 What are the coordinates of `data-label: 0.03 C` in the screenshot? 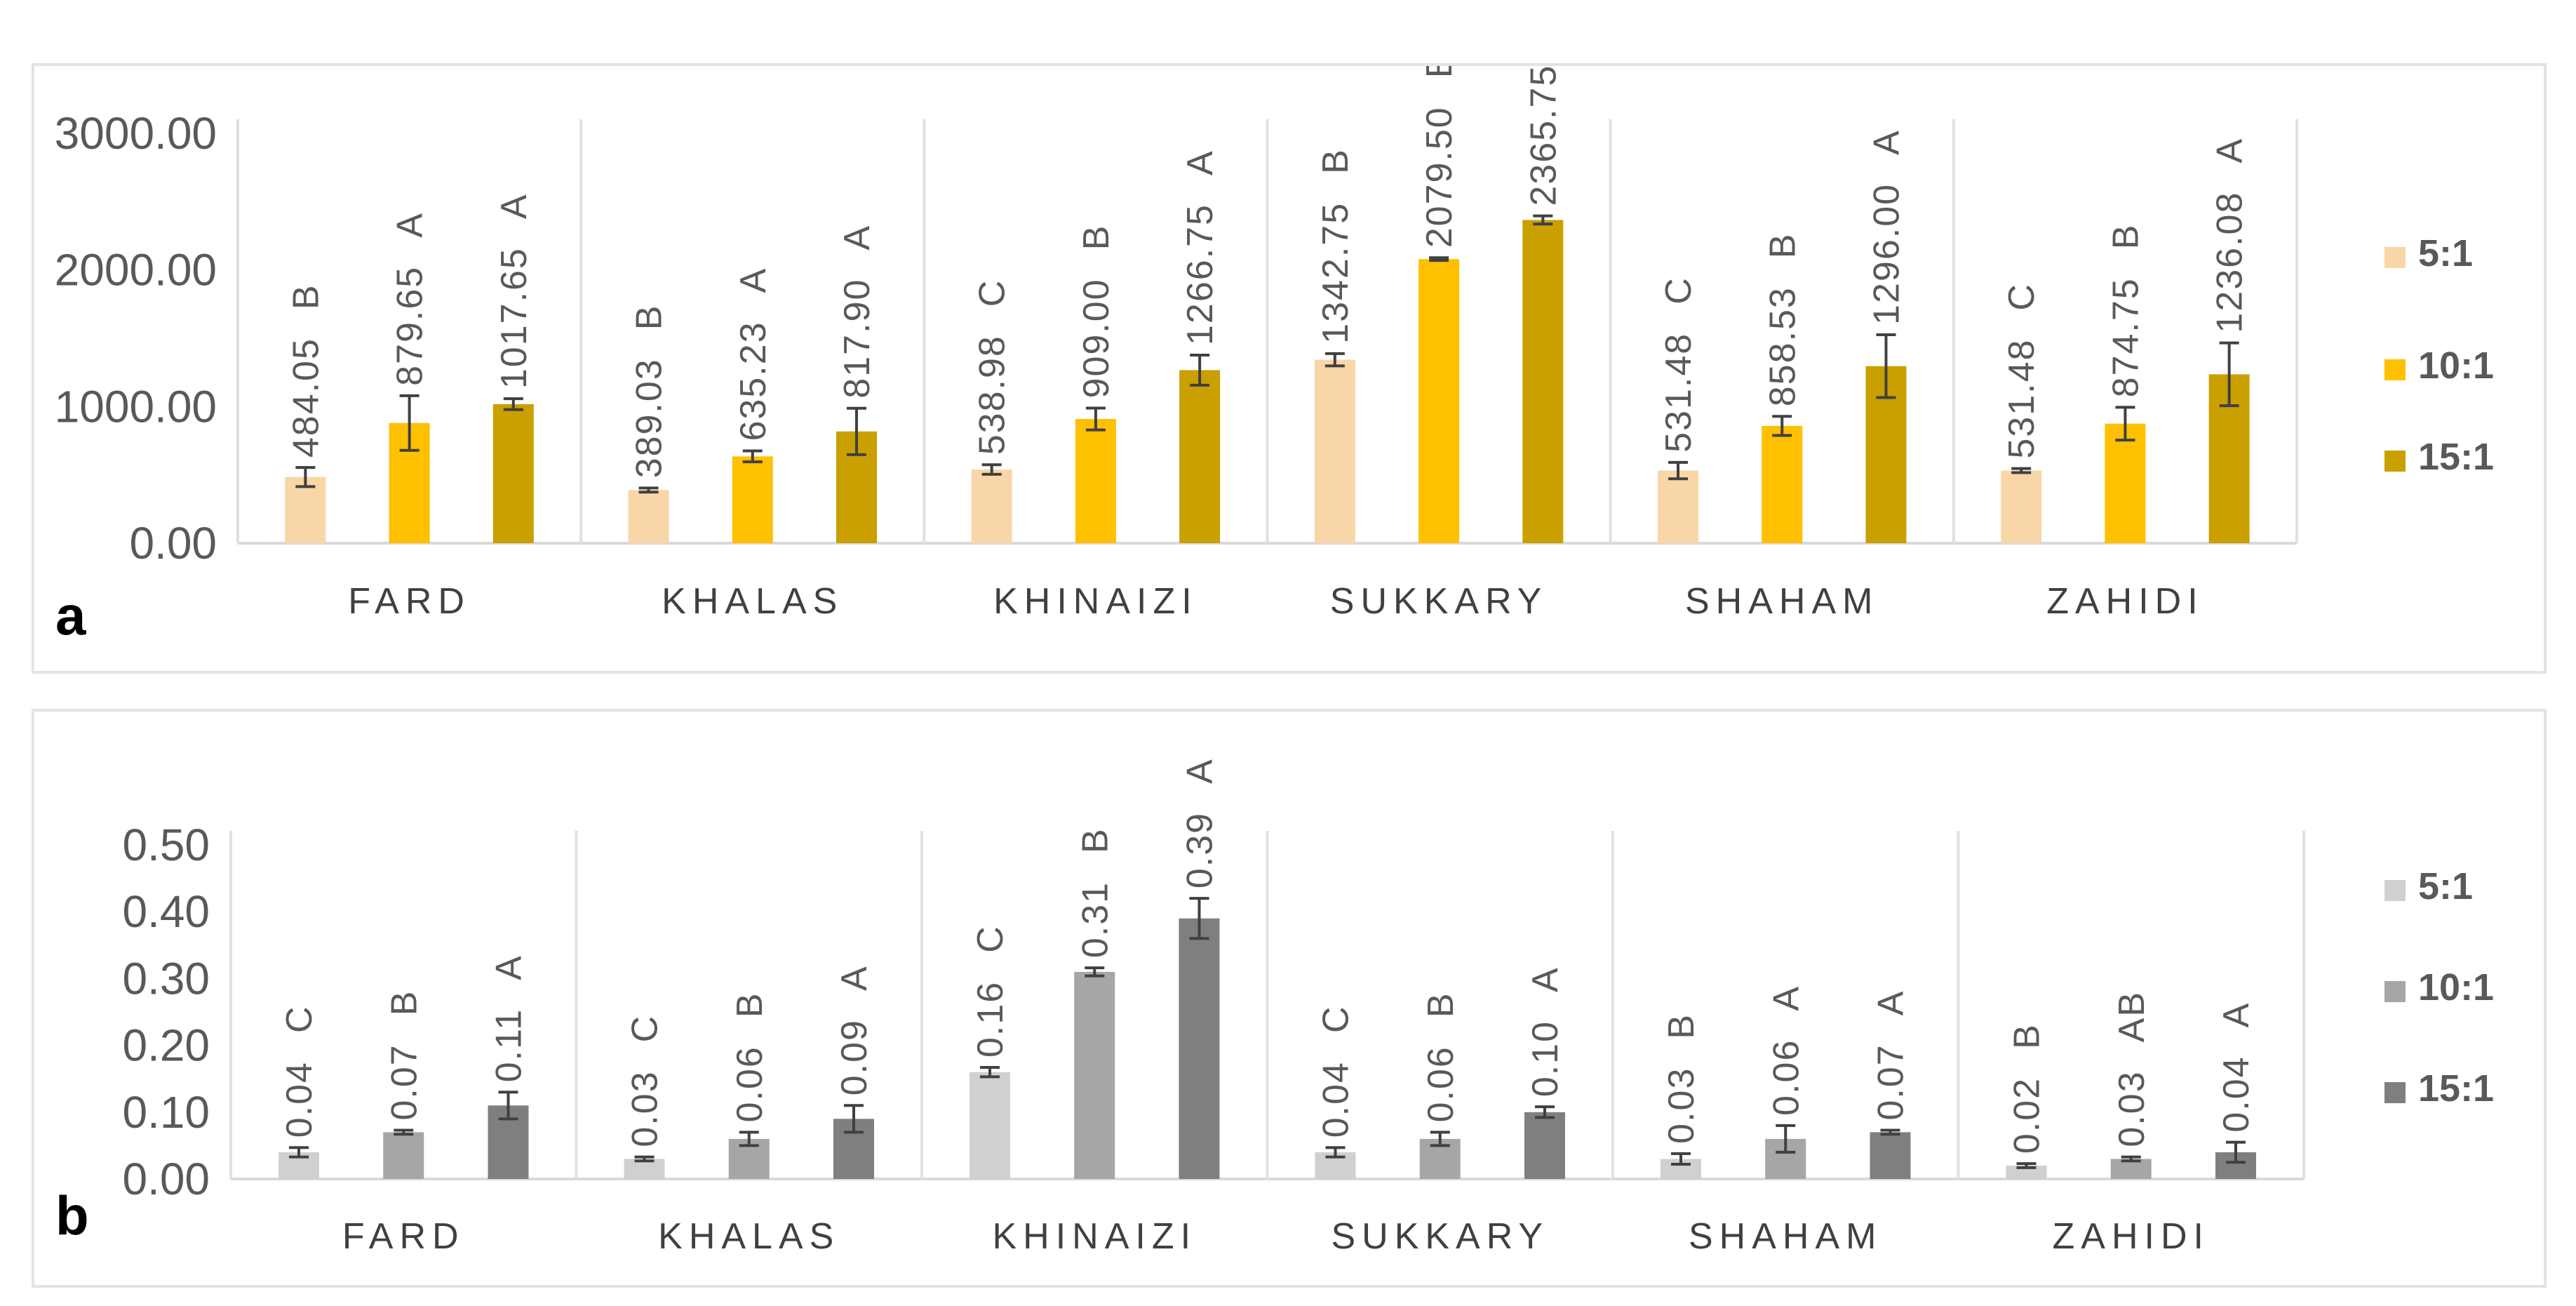 It's located at (645, 1081).